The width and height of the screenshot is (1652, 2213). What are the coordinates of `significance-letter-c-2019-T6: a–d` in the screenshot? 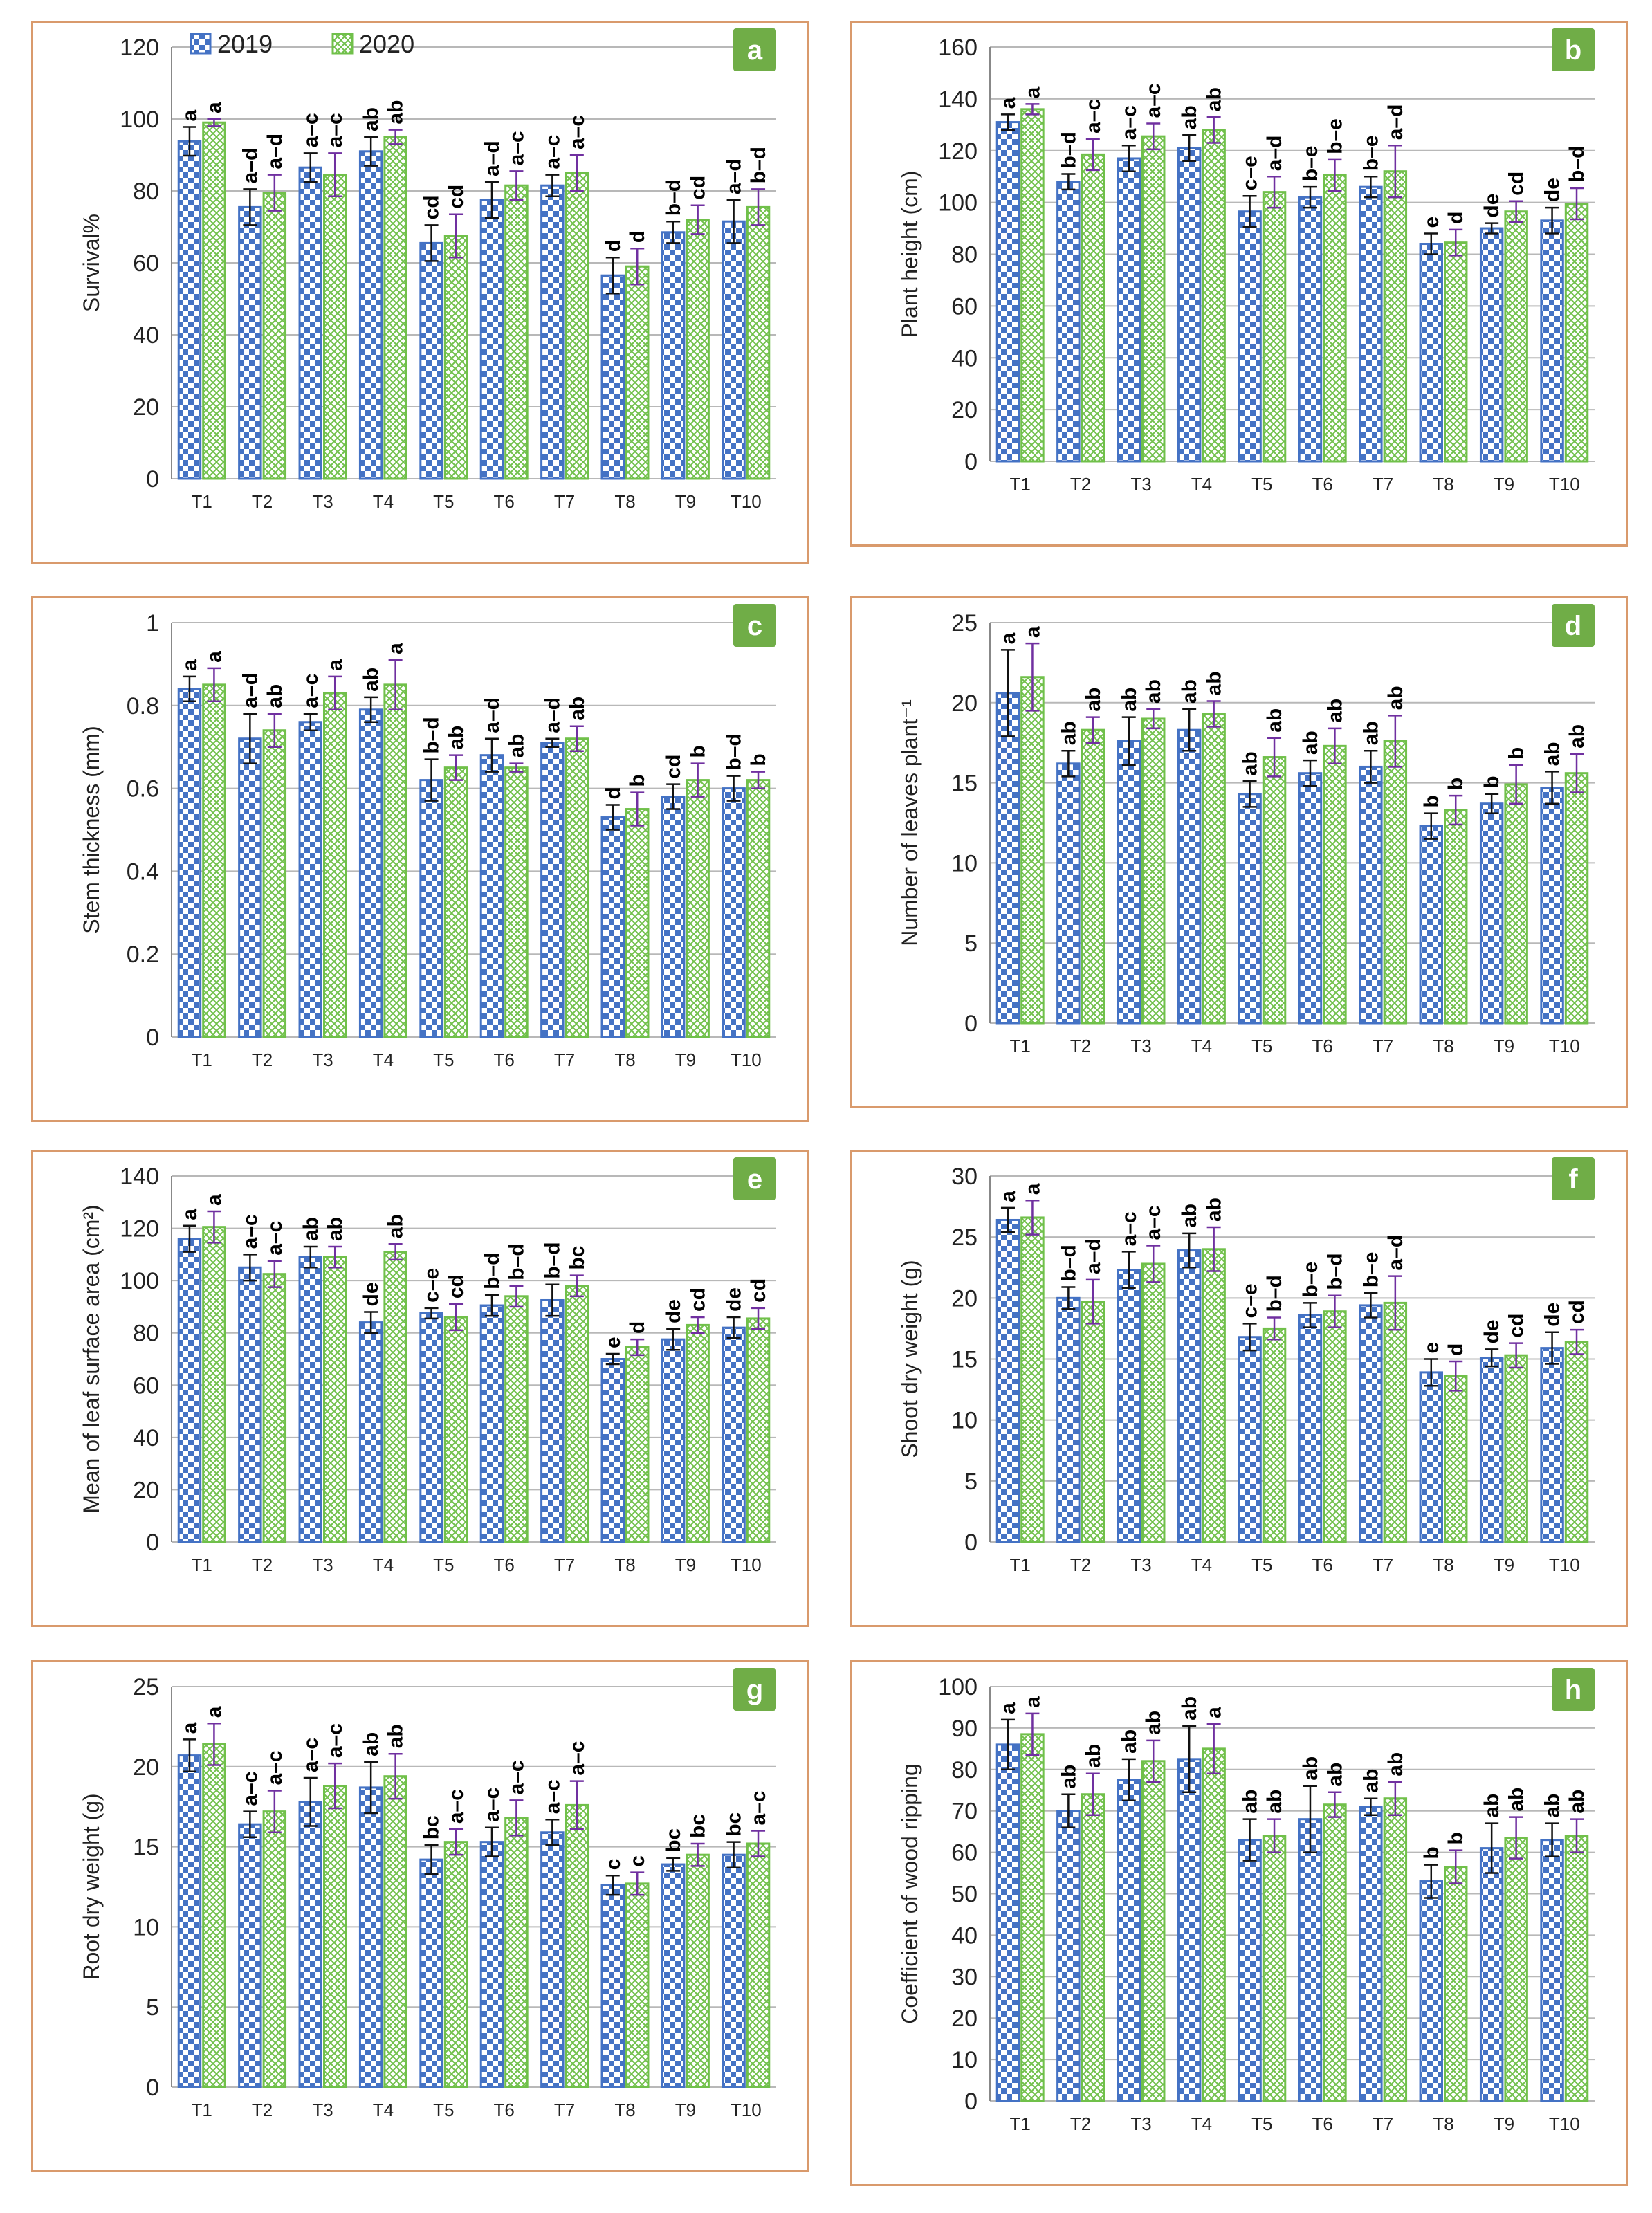 It's located at (492, 715).